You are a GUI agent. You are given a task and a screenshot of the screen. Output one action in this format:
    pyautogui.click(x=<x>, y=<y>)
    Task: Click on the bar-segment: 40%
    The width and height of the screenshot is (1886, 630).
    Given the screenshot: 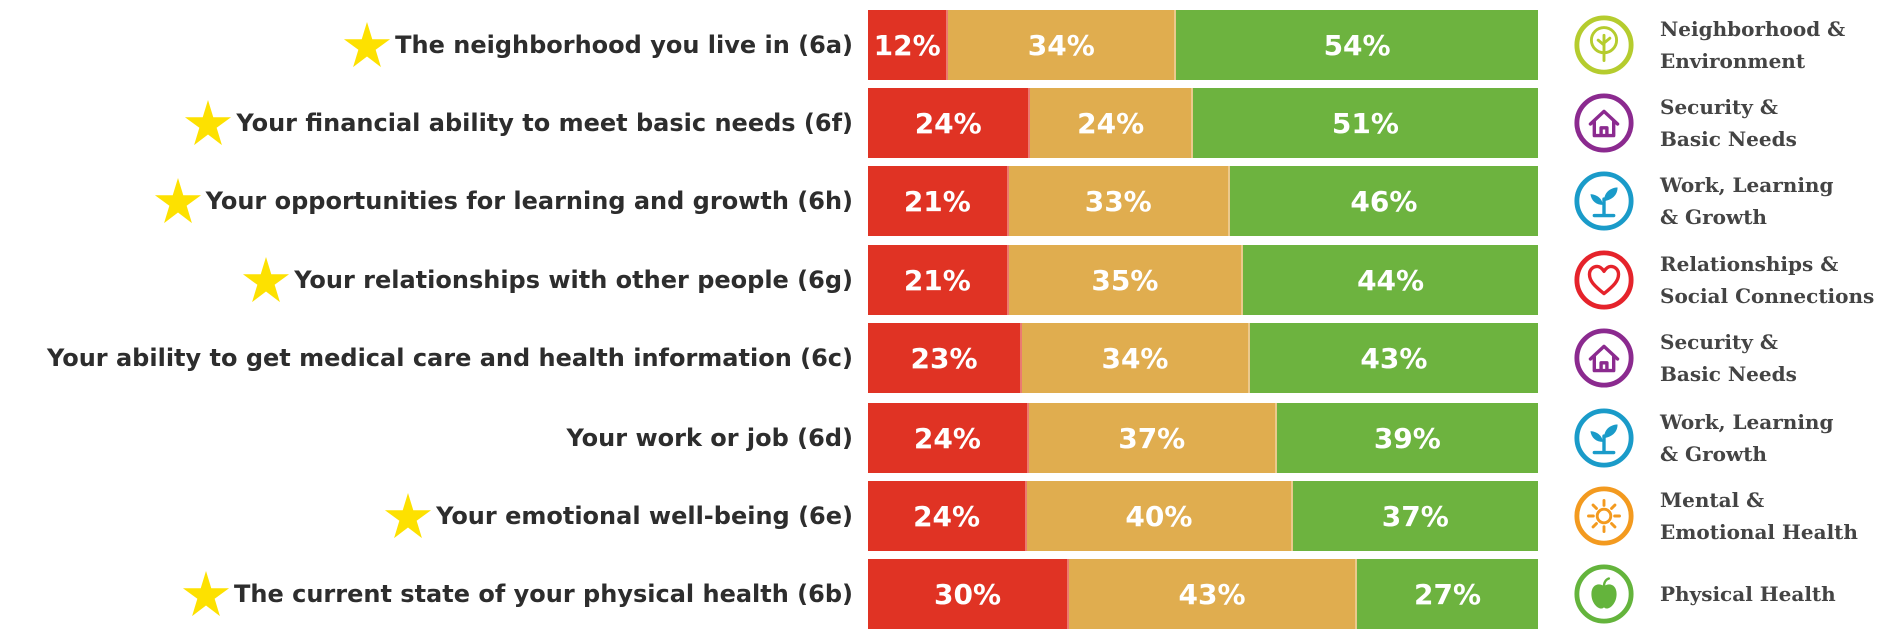 What is the action you would take?
    pyautogui.click(x=1160, y=516)
    